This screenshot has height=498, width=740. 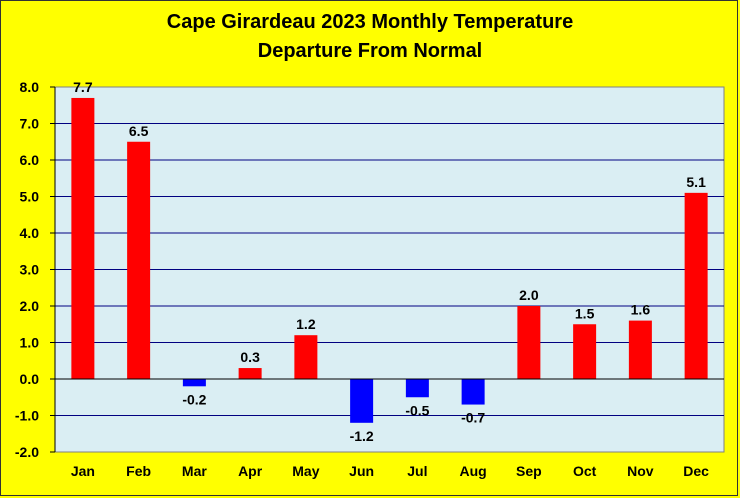 I want to click on y-tick-label: 4.0, so click(x=30, y=233).